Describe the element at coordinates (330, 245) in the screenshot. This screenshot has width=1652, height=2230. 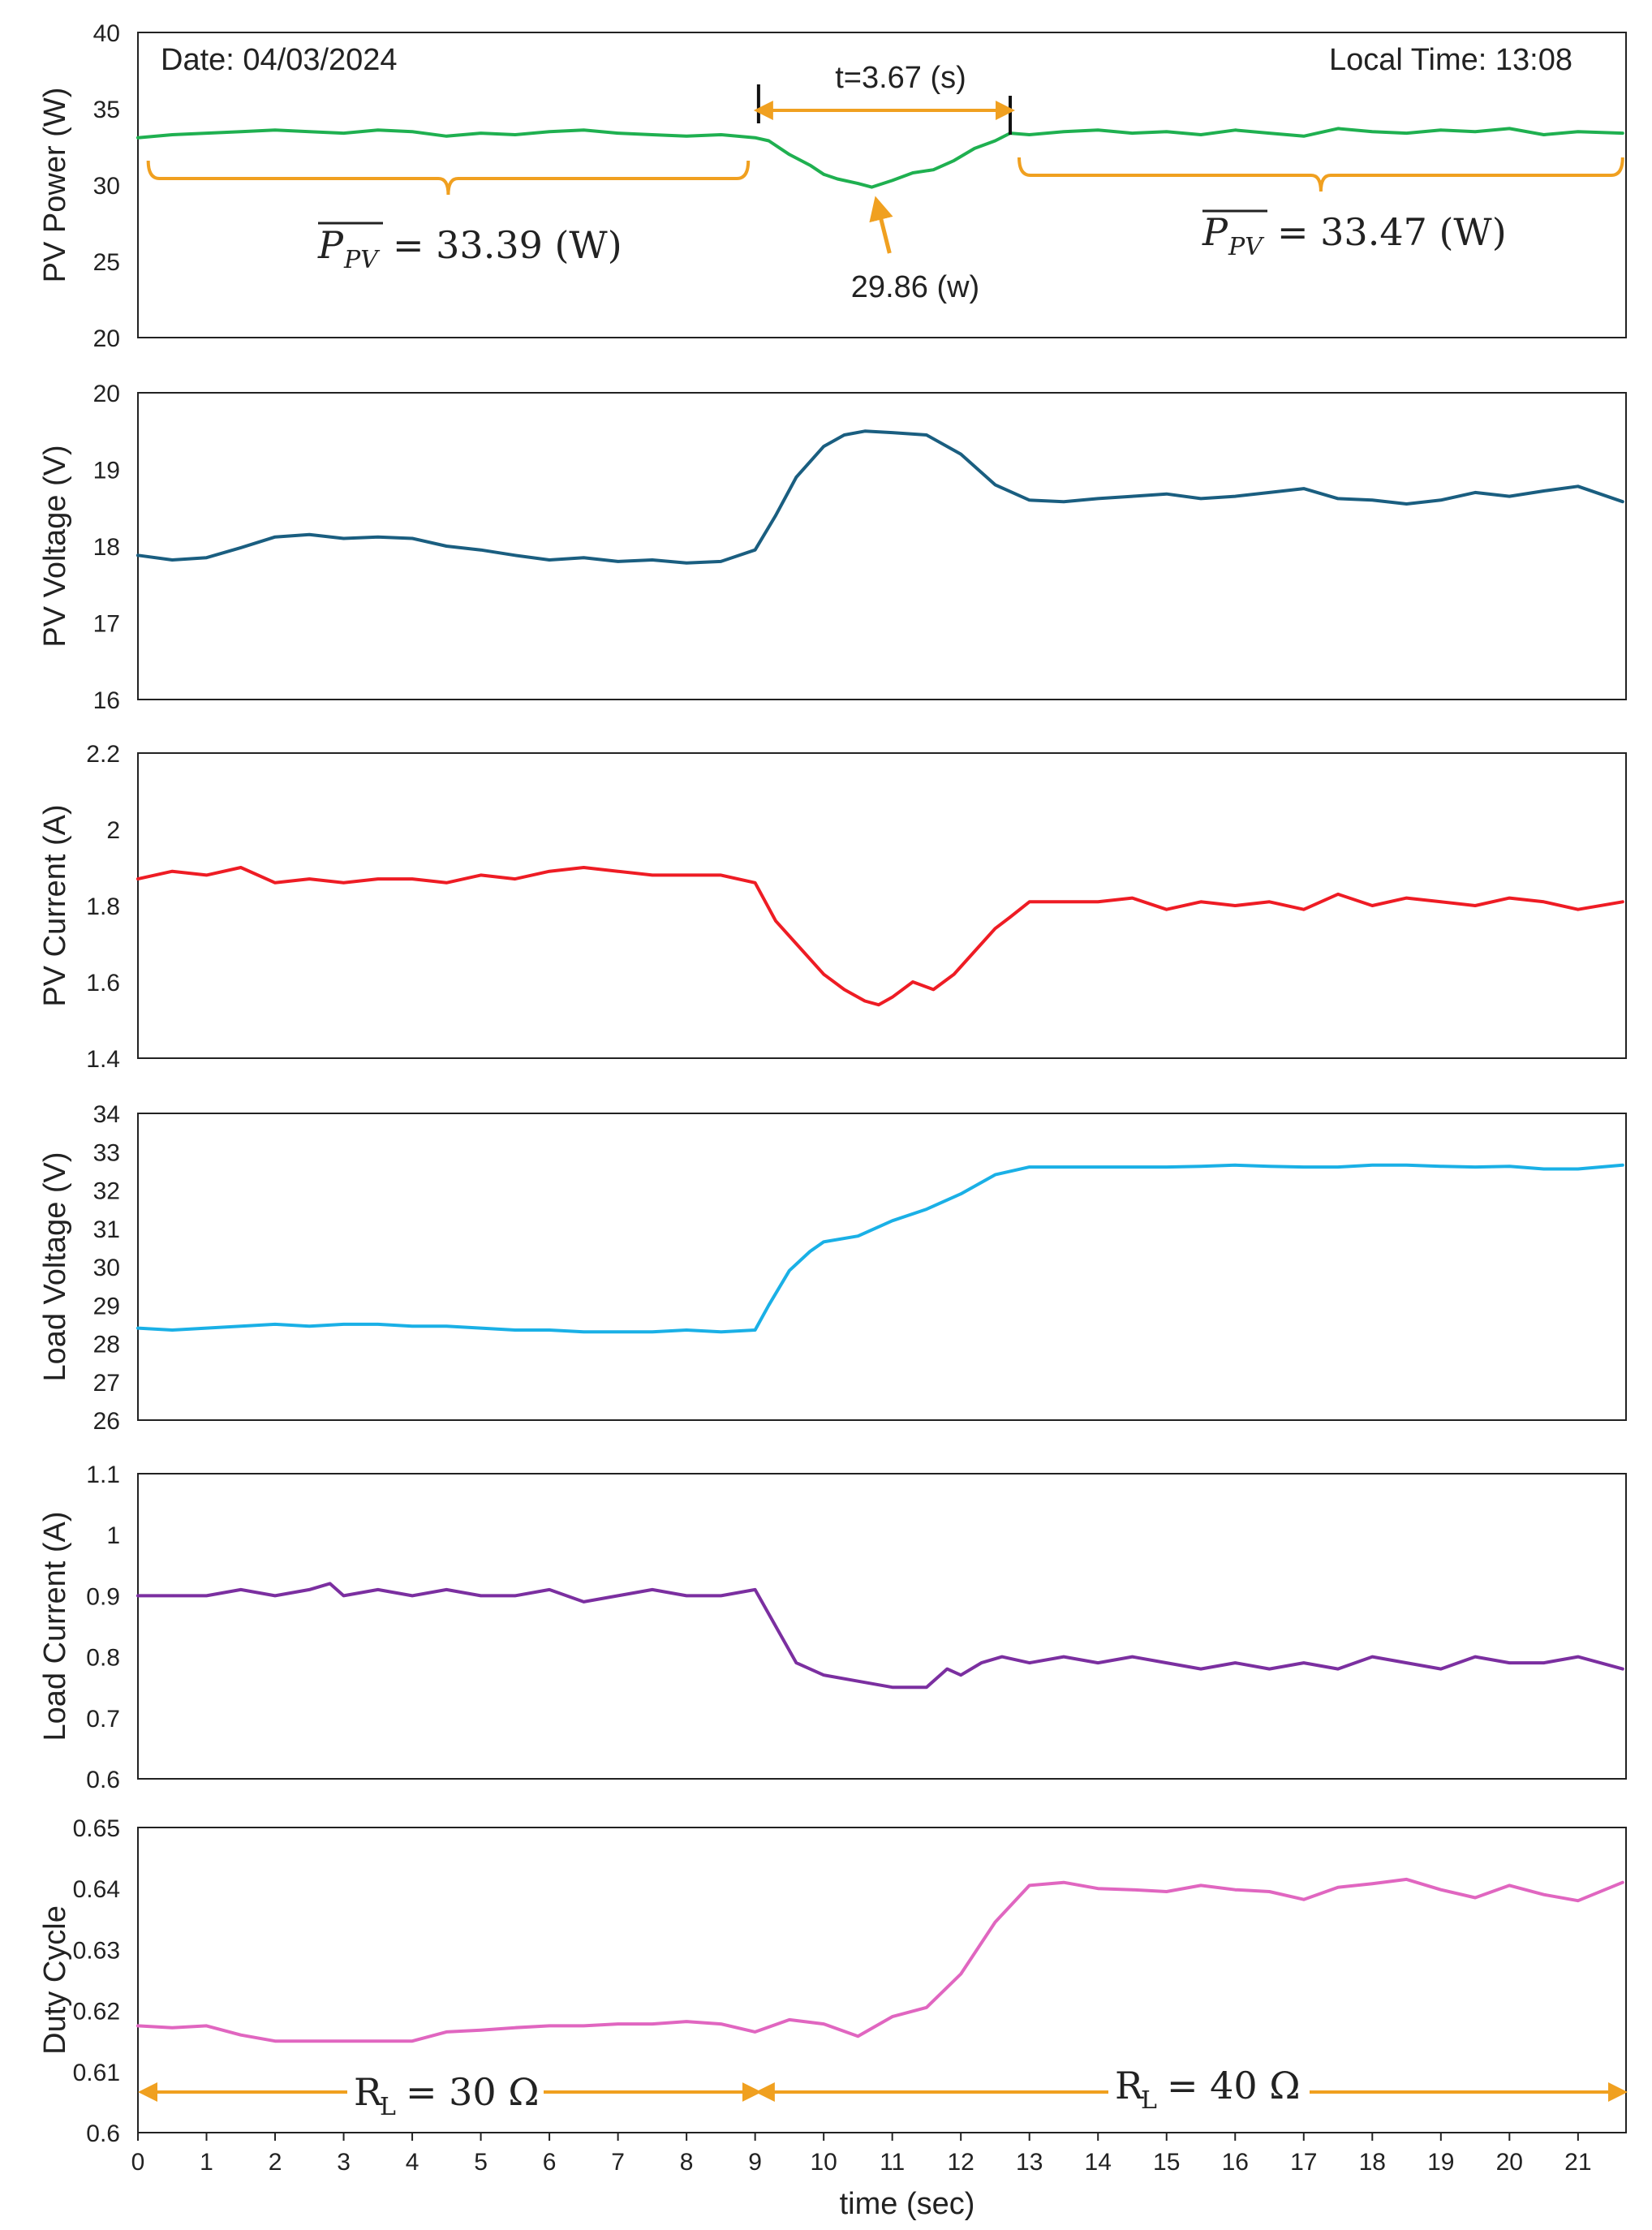
I see `mean-left-symbol: P` at that location.